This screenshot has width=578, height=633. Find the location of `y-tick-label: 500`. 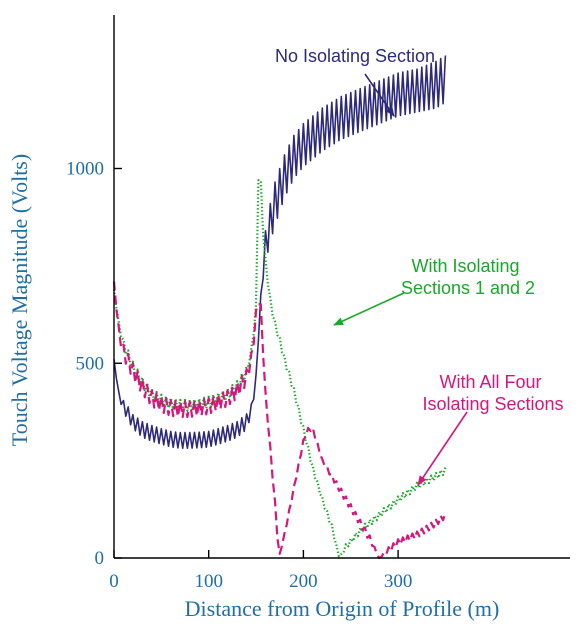

y-tick-label: 500 is located at coordinates (90, 363).